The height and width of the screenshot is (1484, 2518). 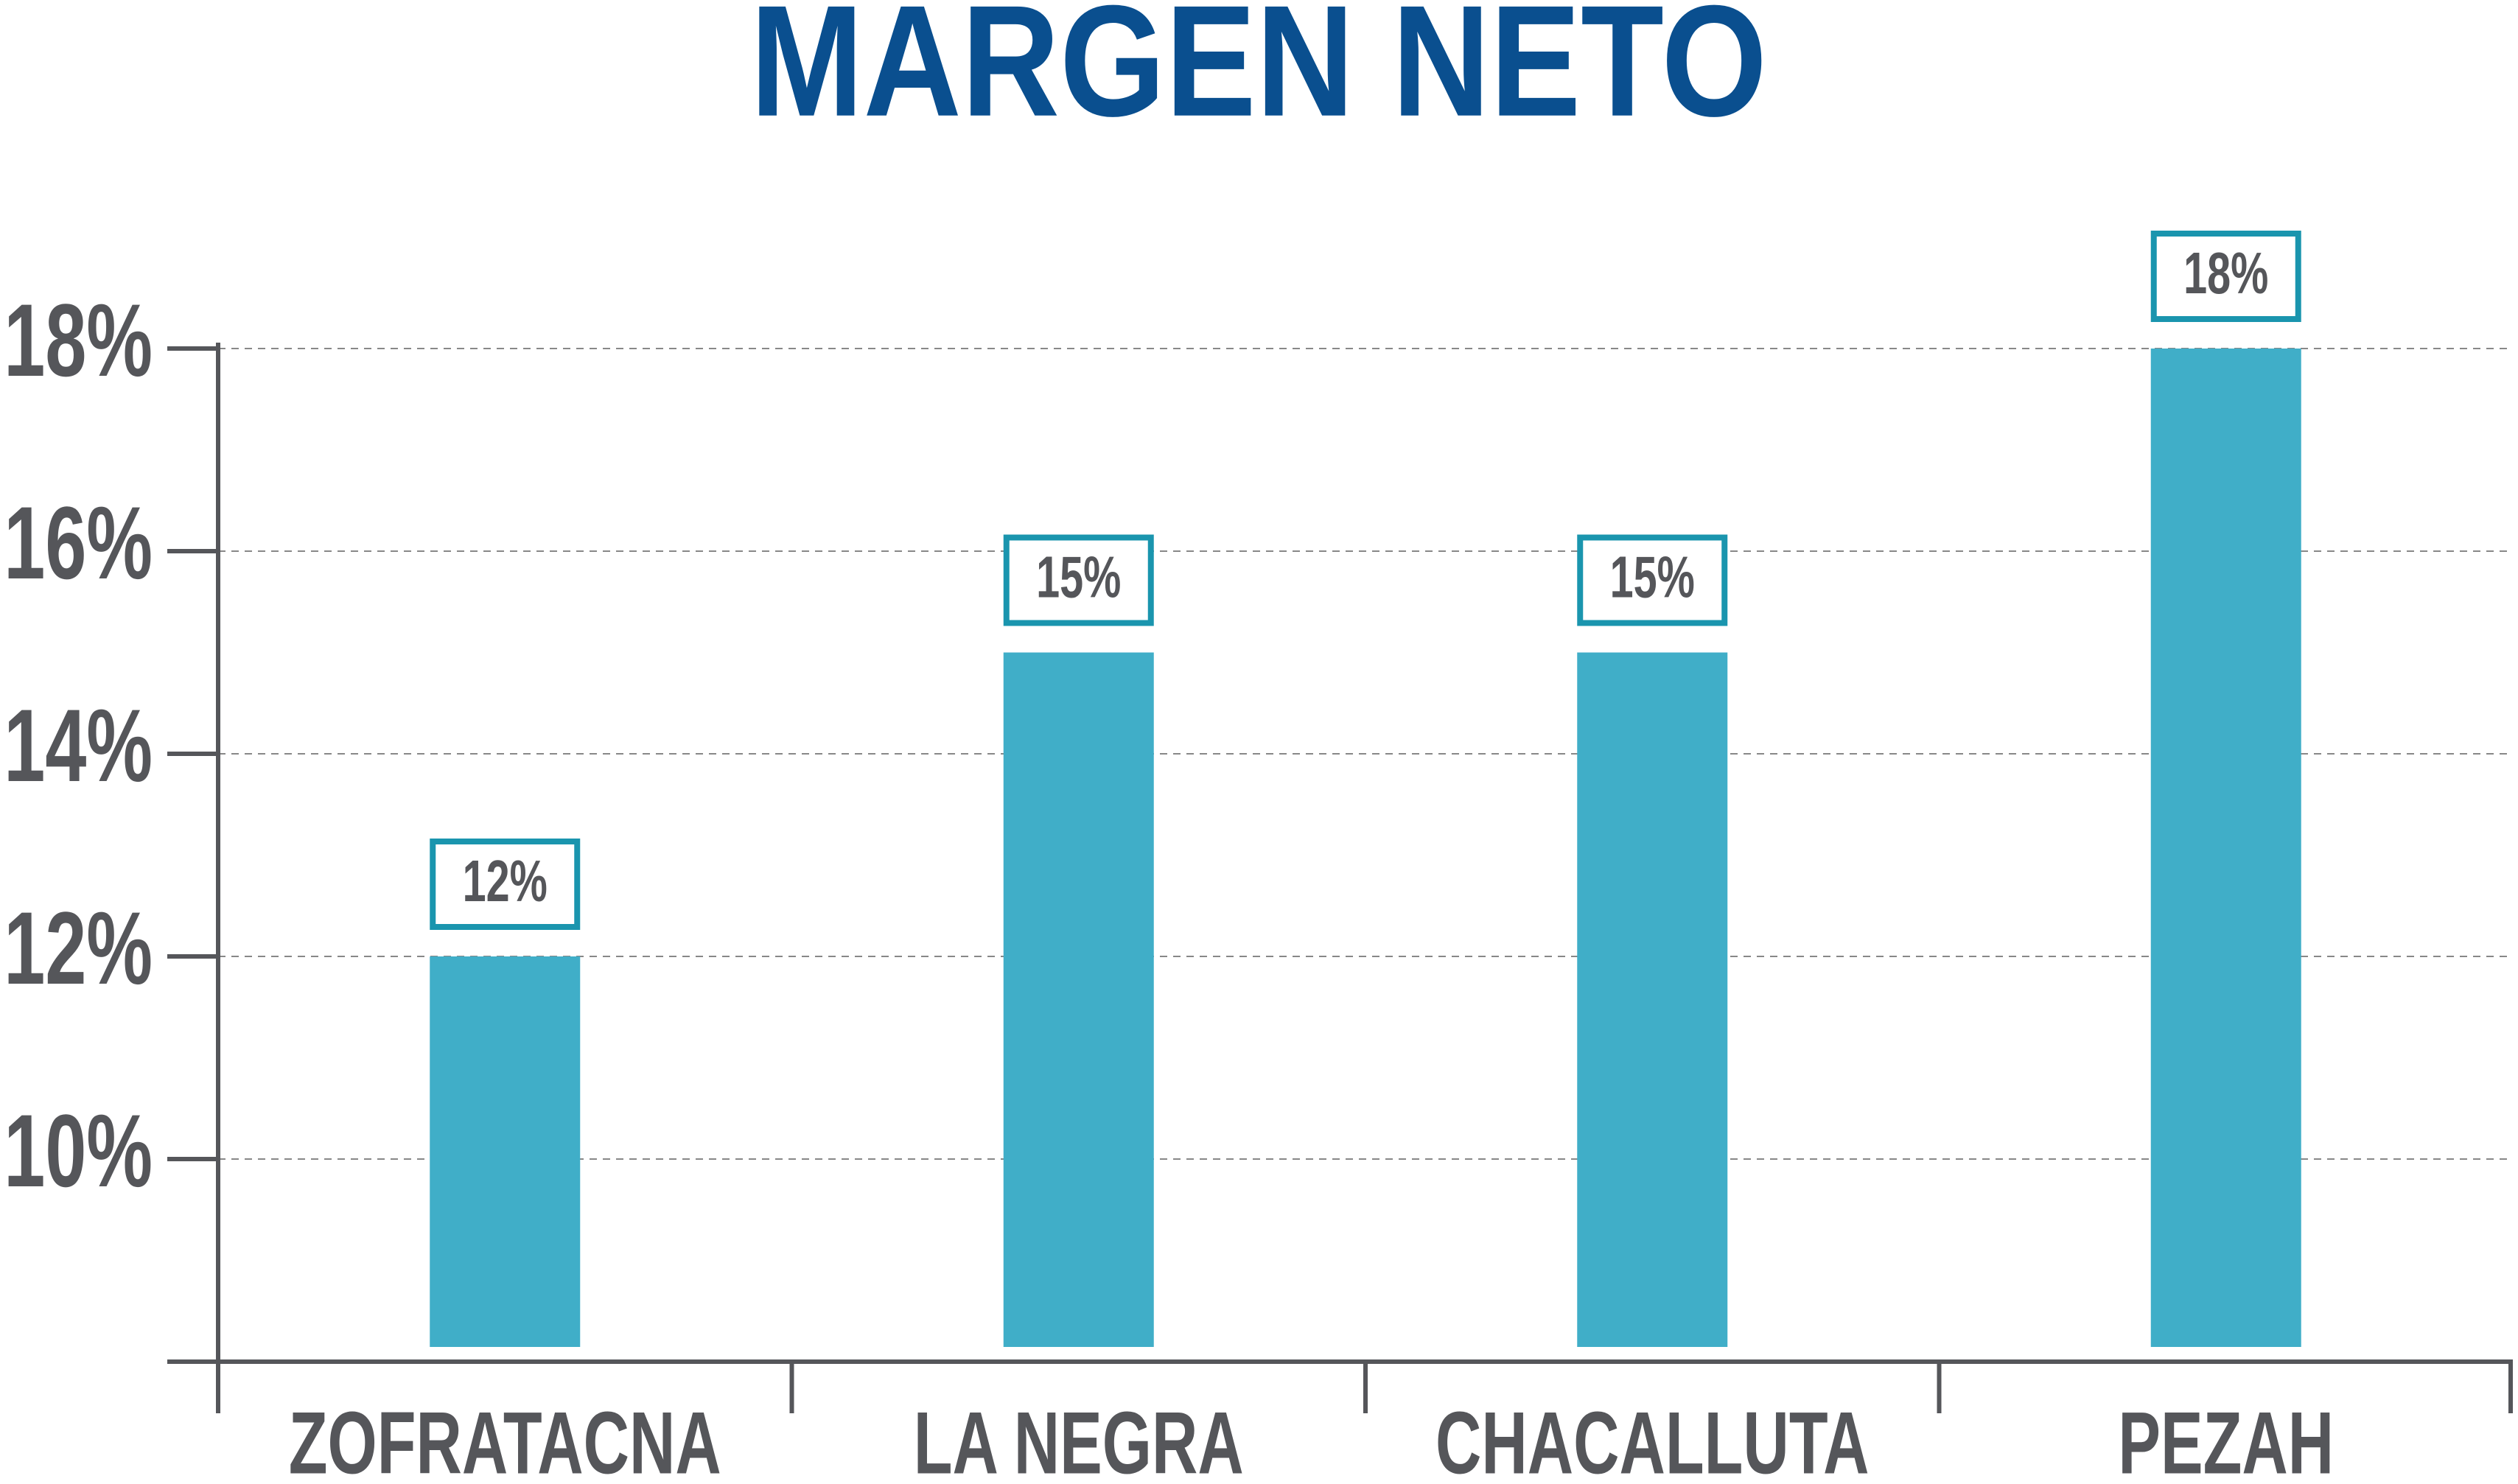 What do you see at coordinates (505, 1439) in the screenshot?
I see `x-tick-label: ZOFRATACNA` at bounding box center [505, 1439].